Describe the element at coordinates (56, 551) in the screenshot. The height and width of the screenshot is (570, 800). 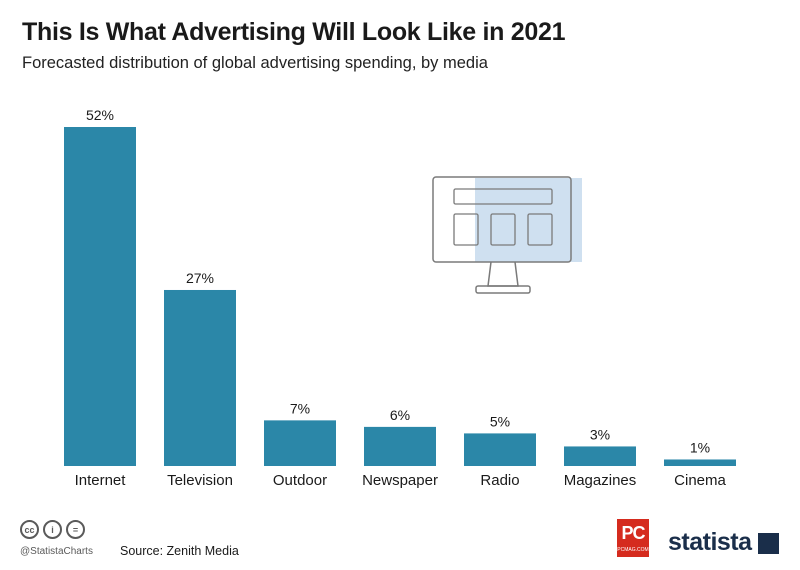
I see `statista-handle: @StatistaCharts` at that location.